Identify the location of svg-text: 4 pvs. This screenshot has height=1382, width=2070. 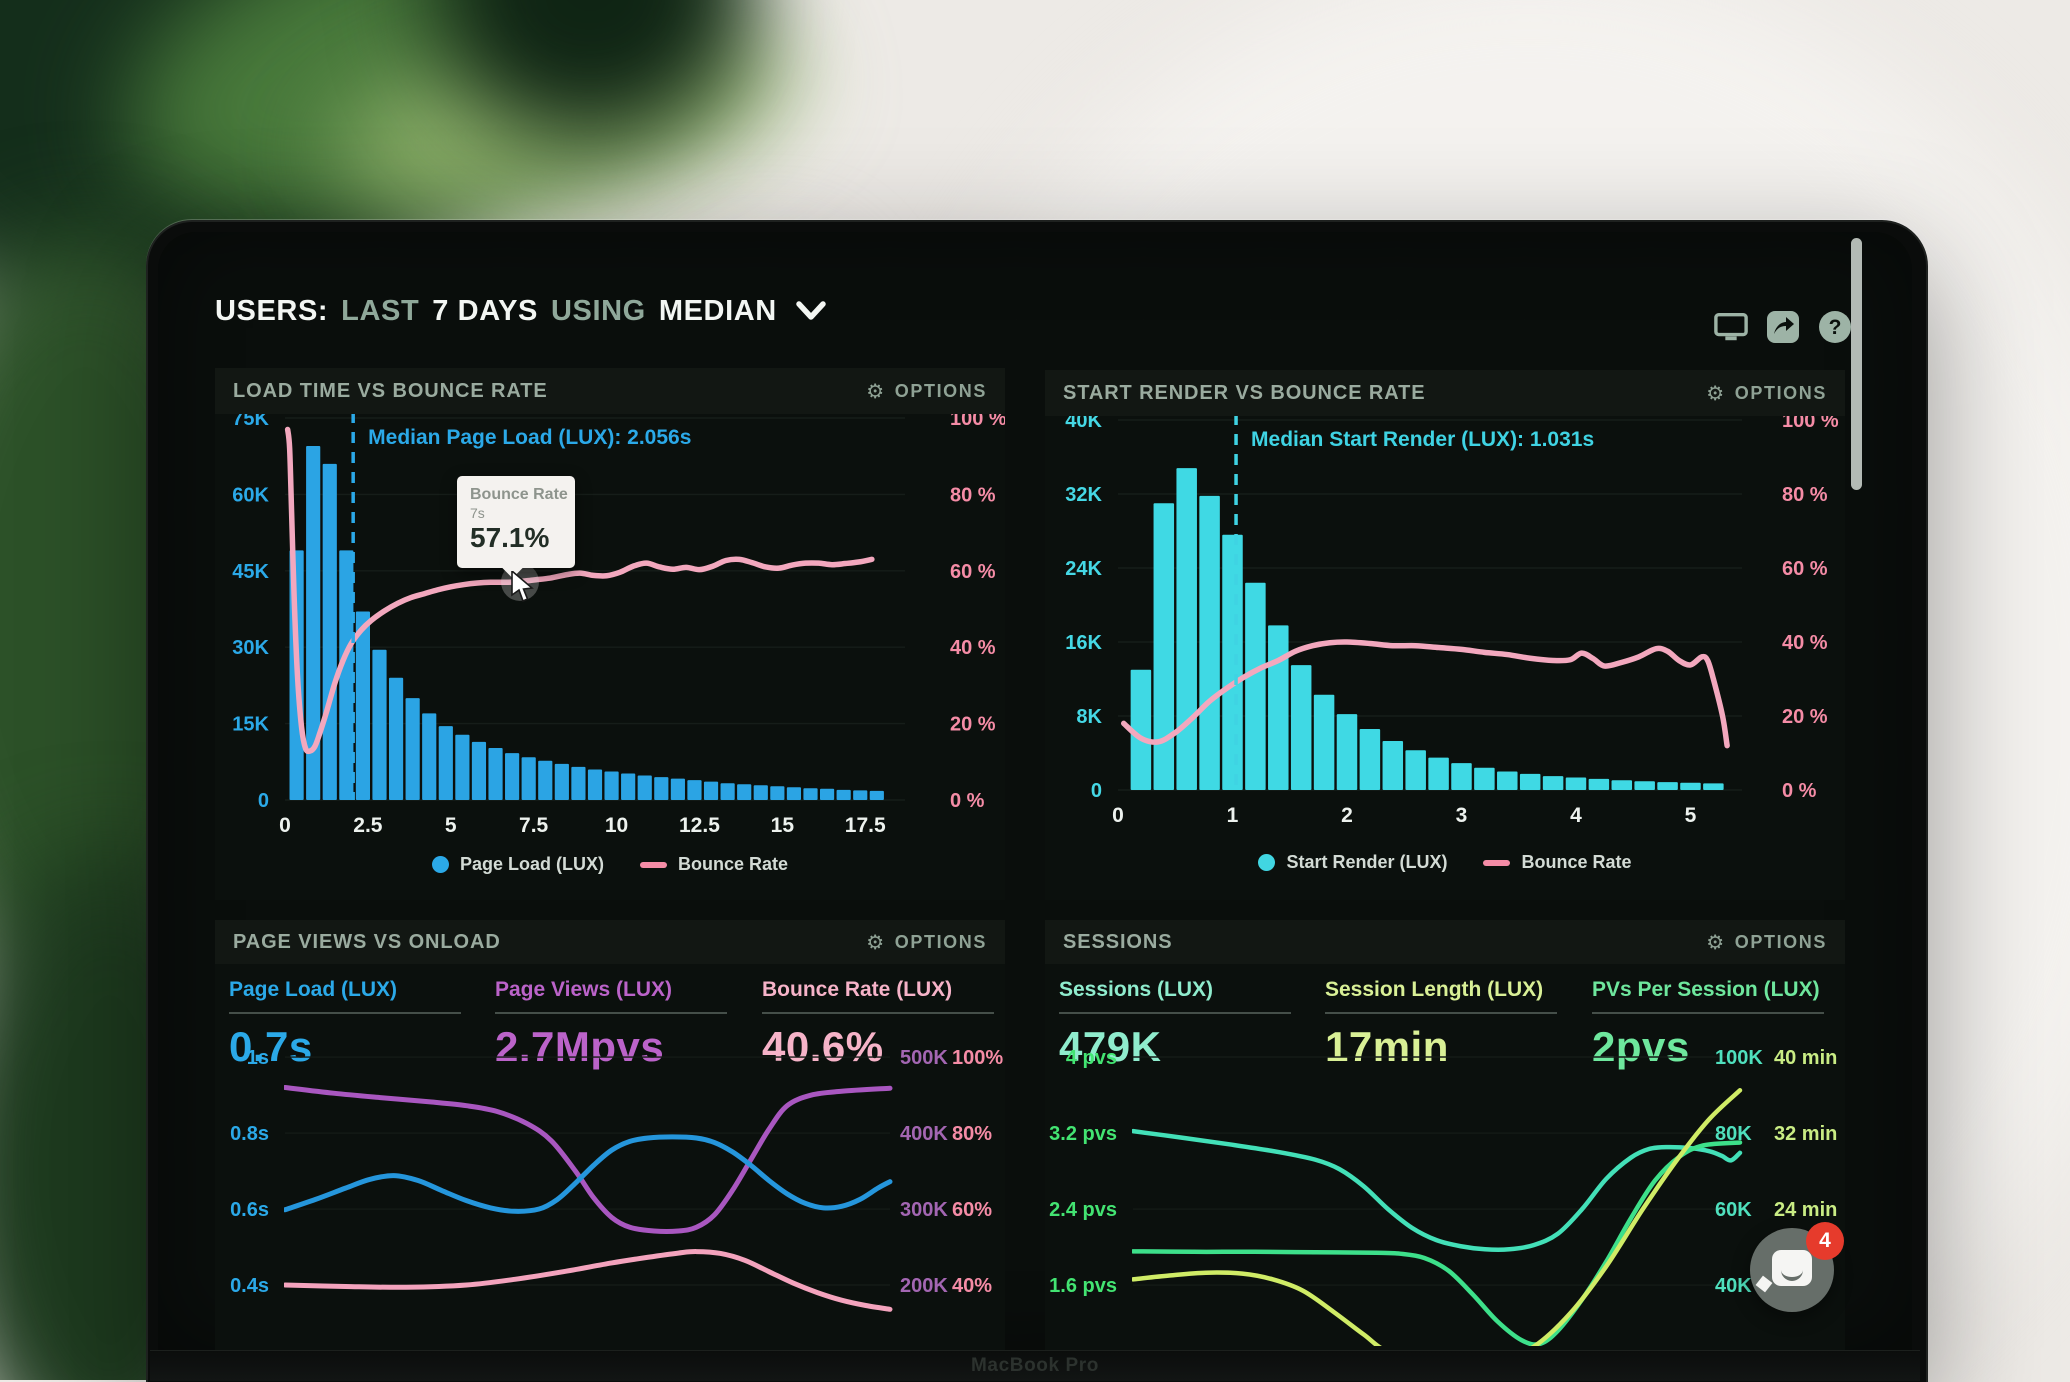
(1091, 1058).